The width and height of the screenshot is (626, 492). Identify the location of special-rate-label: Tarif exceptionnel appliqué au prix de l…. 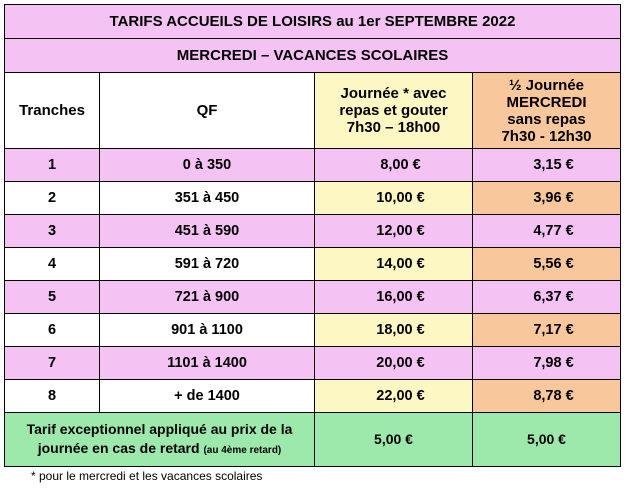
(159, 439).